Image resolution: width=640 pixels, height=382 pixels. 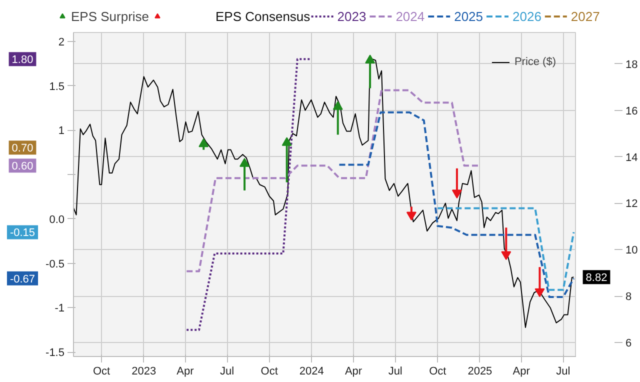 I want to click on legend-title: EPS Consensus, so click(x=263, y=16).